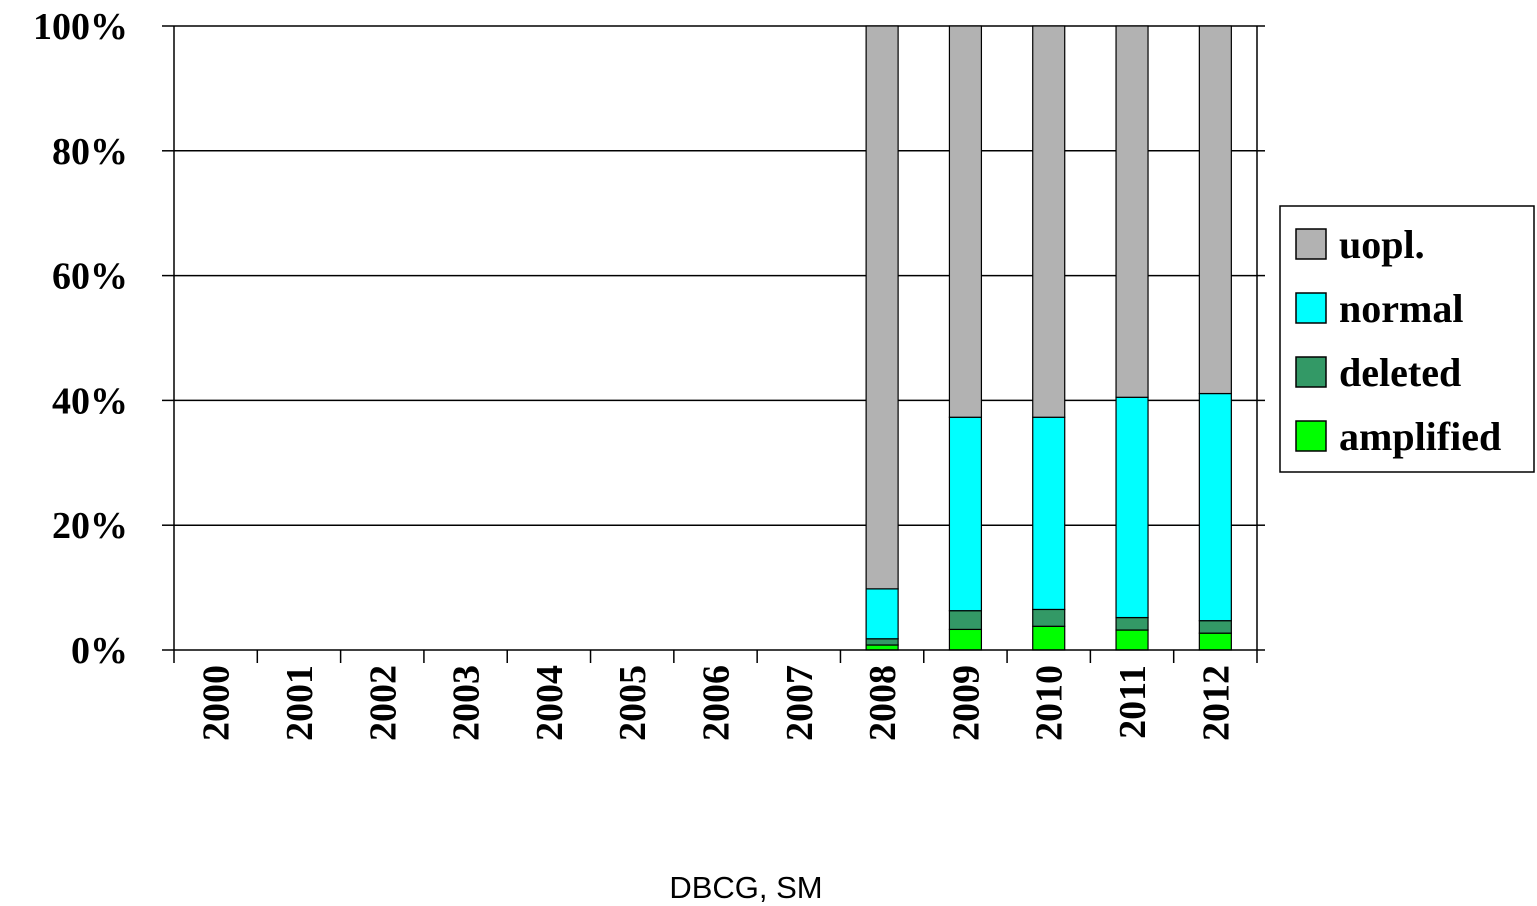 The image size is (1537, 906). I want to click on x-tick-label: 2001, so click(300, 703).